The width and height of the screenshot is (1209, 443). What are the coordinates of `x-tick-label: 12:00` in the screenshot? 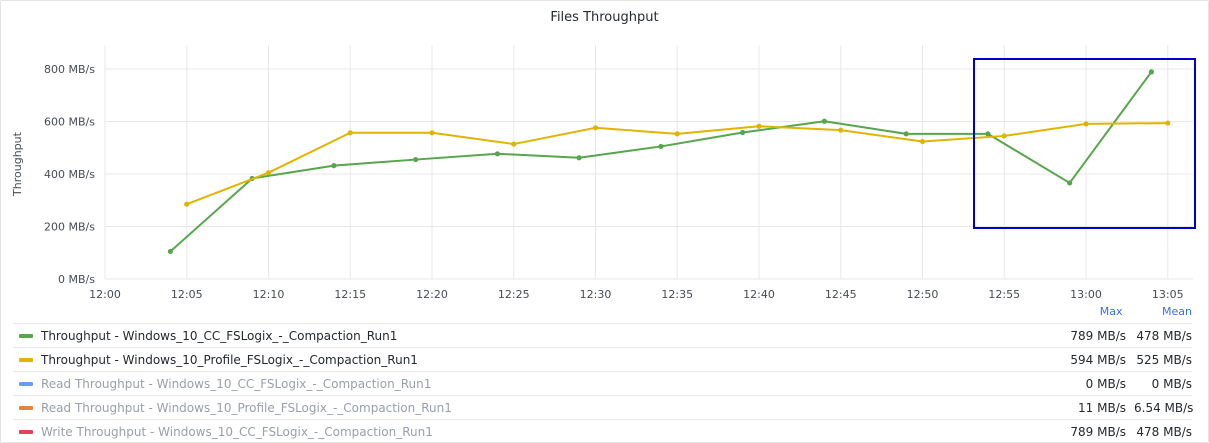 It's located at (105, 294).